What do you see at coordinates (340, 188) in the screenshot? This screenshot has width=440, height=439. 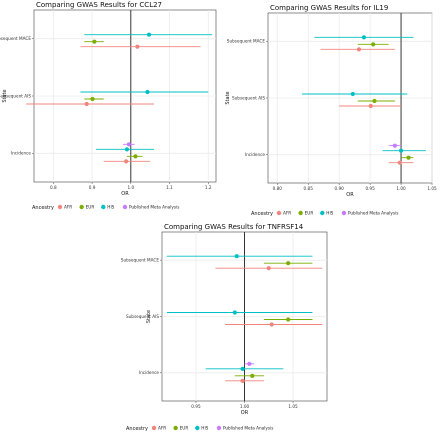 I see `x-tick-label: 0.90` at bounding box center [340, 188].